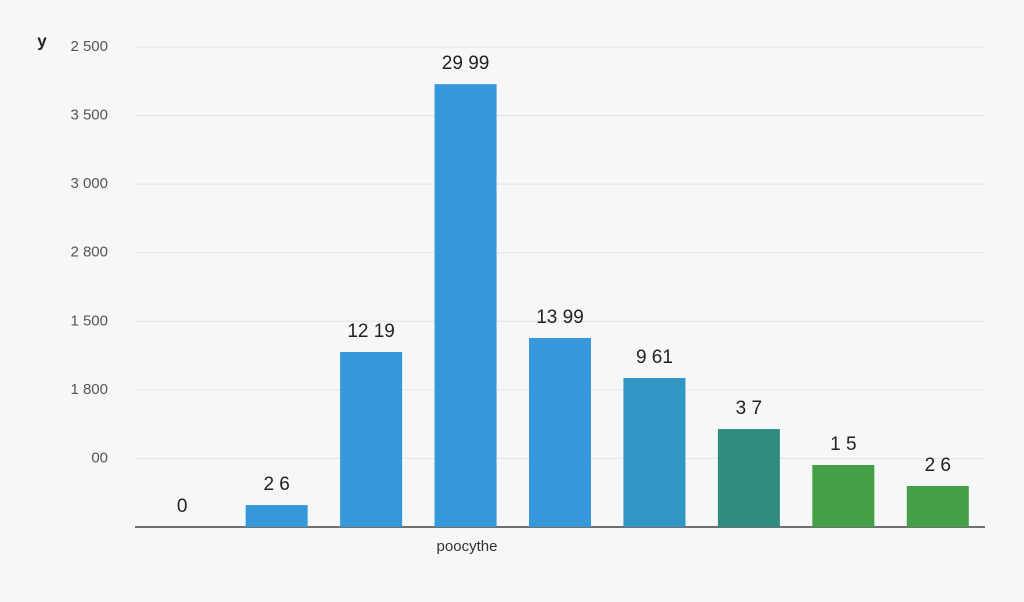  What do you see at coordinates (99, 457) in the screenshot?
I see `y-tick-label: 00` at bounding box center [99, 457].